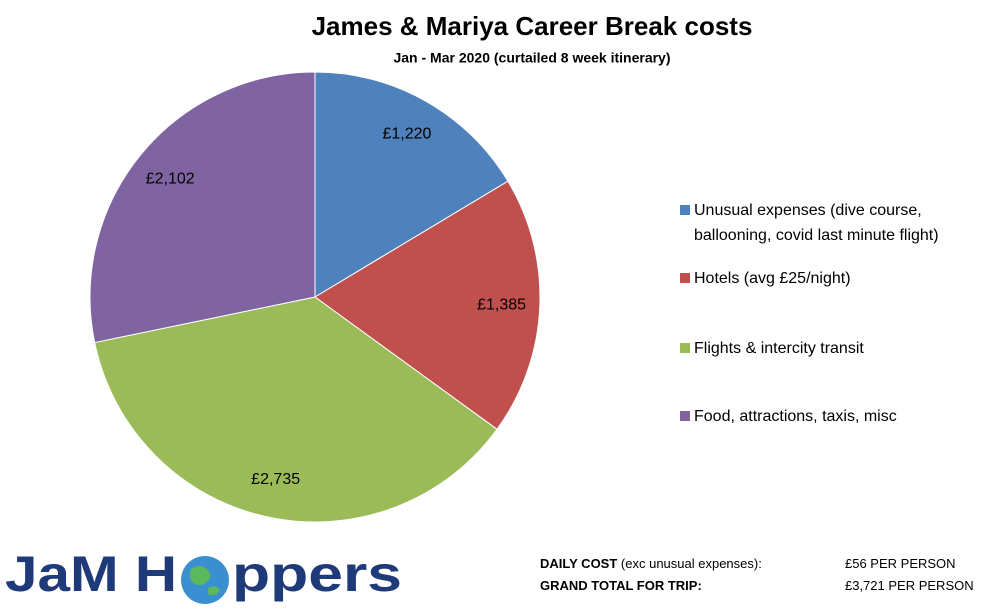 This screenshot has width=997, height=615. I want to click on daily-cost: DAILY COST (exc unusual expenses):, so click(651, 563).